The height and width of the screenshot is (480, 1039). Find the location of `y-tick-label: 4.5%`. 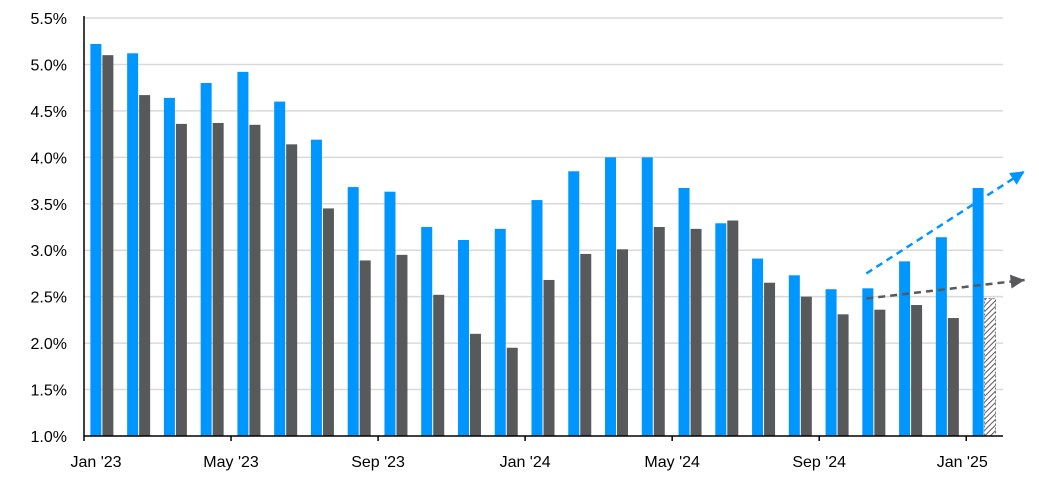

y-tick-label: 4.5% is located at coordinates (49, 112).